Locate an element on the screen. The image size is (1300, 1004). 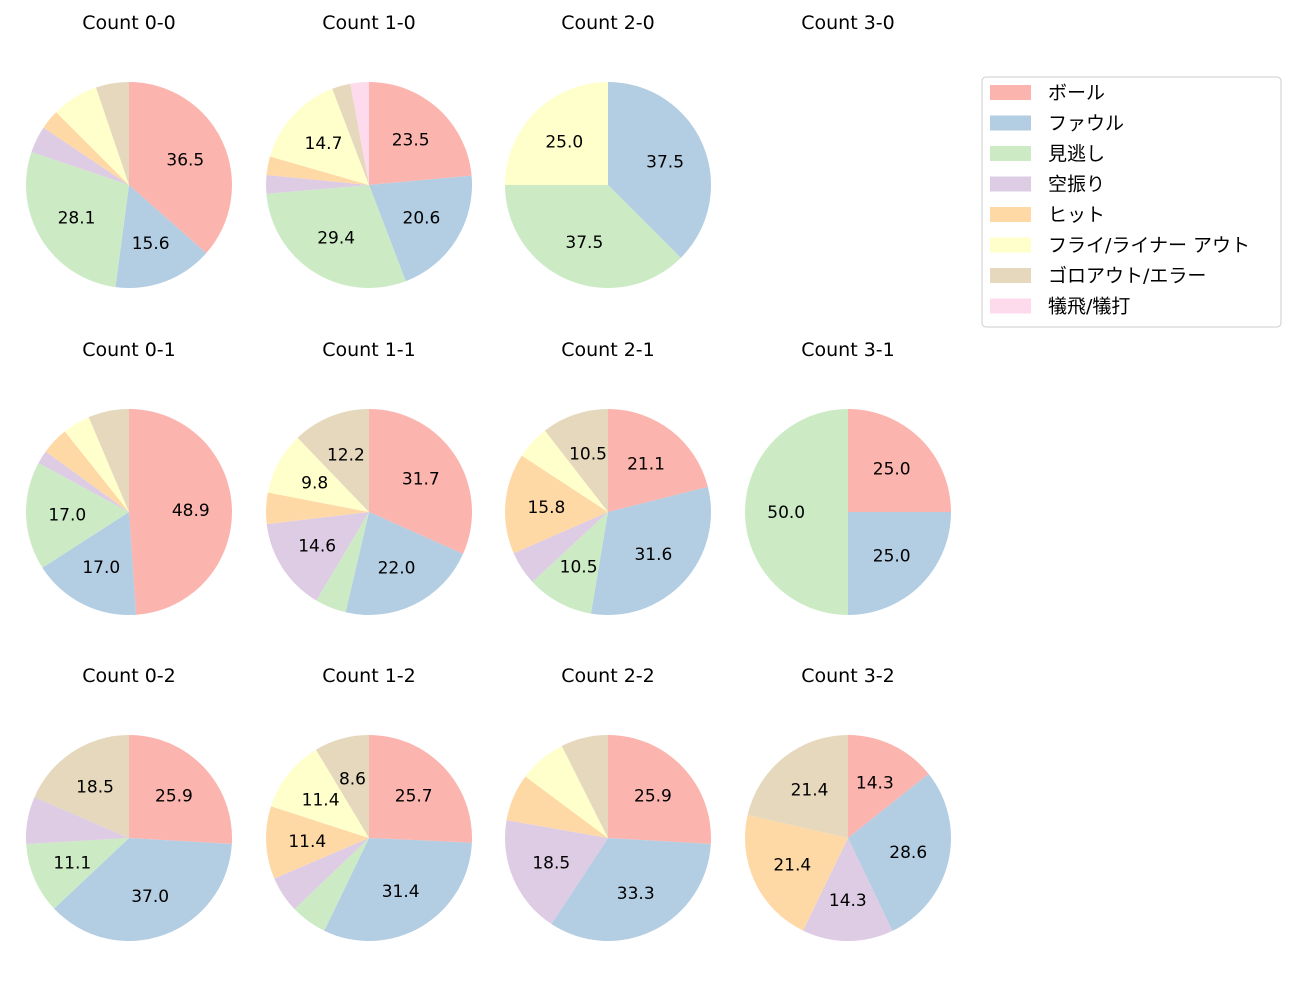
slice-label: 28.1 is located at coordinates (77, 219).